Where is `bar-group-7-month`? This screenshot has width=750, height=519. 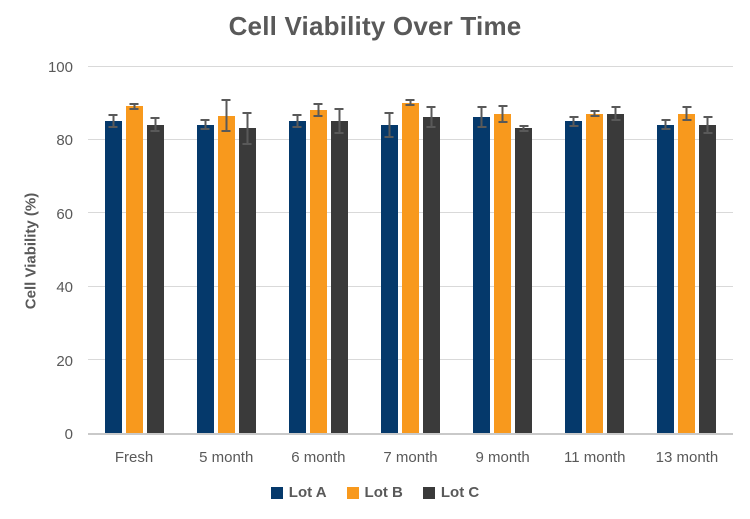
bar-group-7-month is located at coordinates (410, 250).